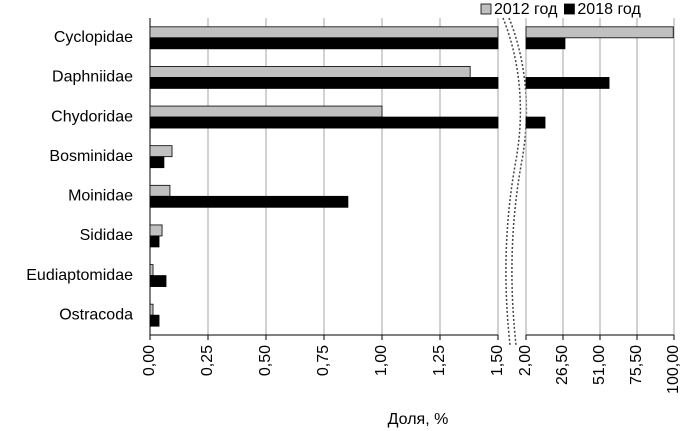 This screenshot has width=686, height=431. What do you see at coordinates (96, 314) in the screenshot?
I see `y-tick-label: Ostracoda` at bounding box center [96, 314].